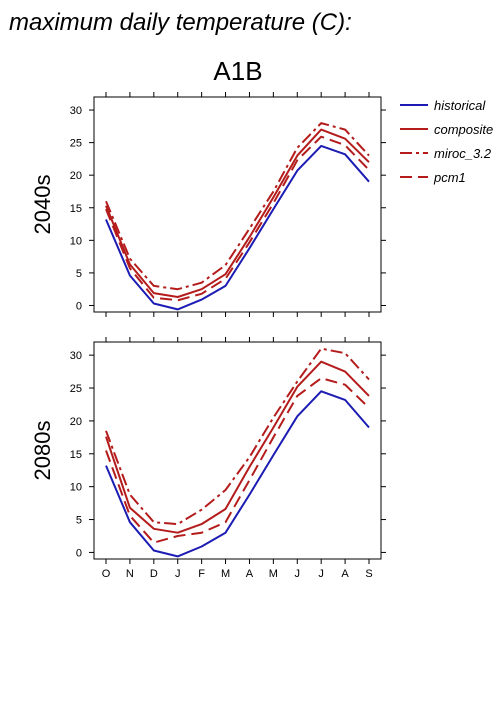 The image size is (501, 709). What do you see at coordinates (130, 574) in the screenshot?
I see `x-tick-label: N` at bounding box center [130, 574].